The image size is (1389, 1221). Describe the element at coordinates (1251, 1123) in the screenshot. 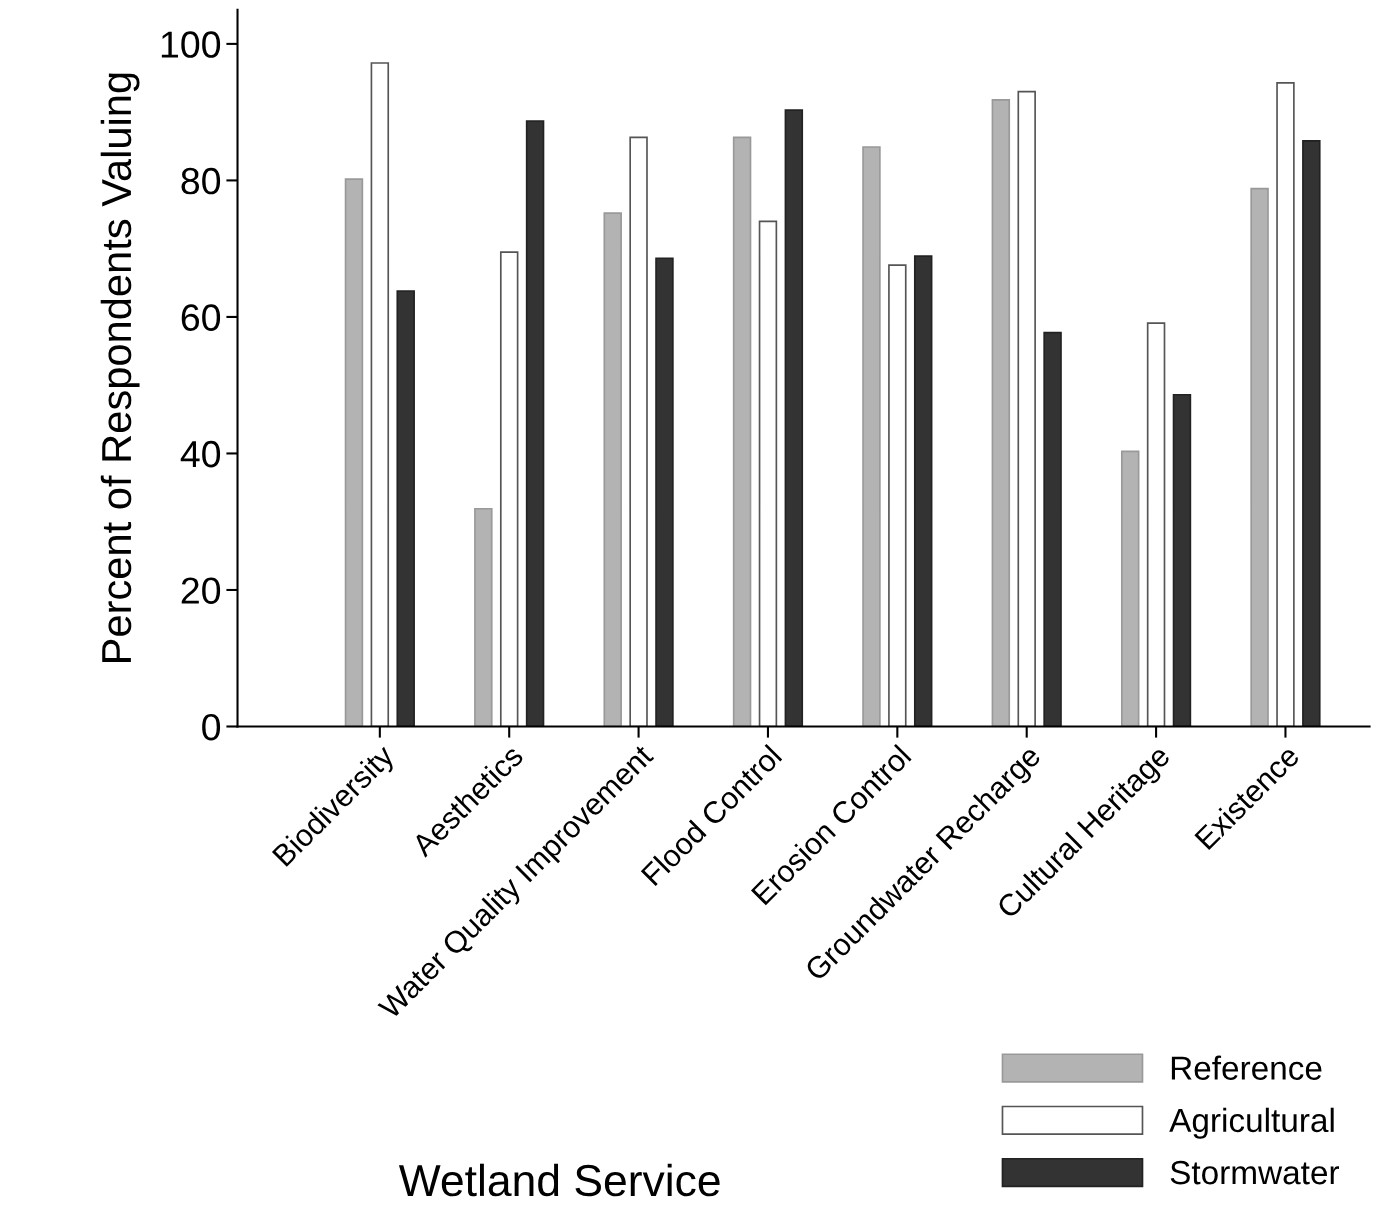

I see `legend-label: Agricultural` at that location.